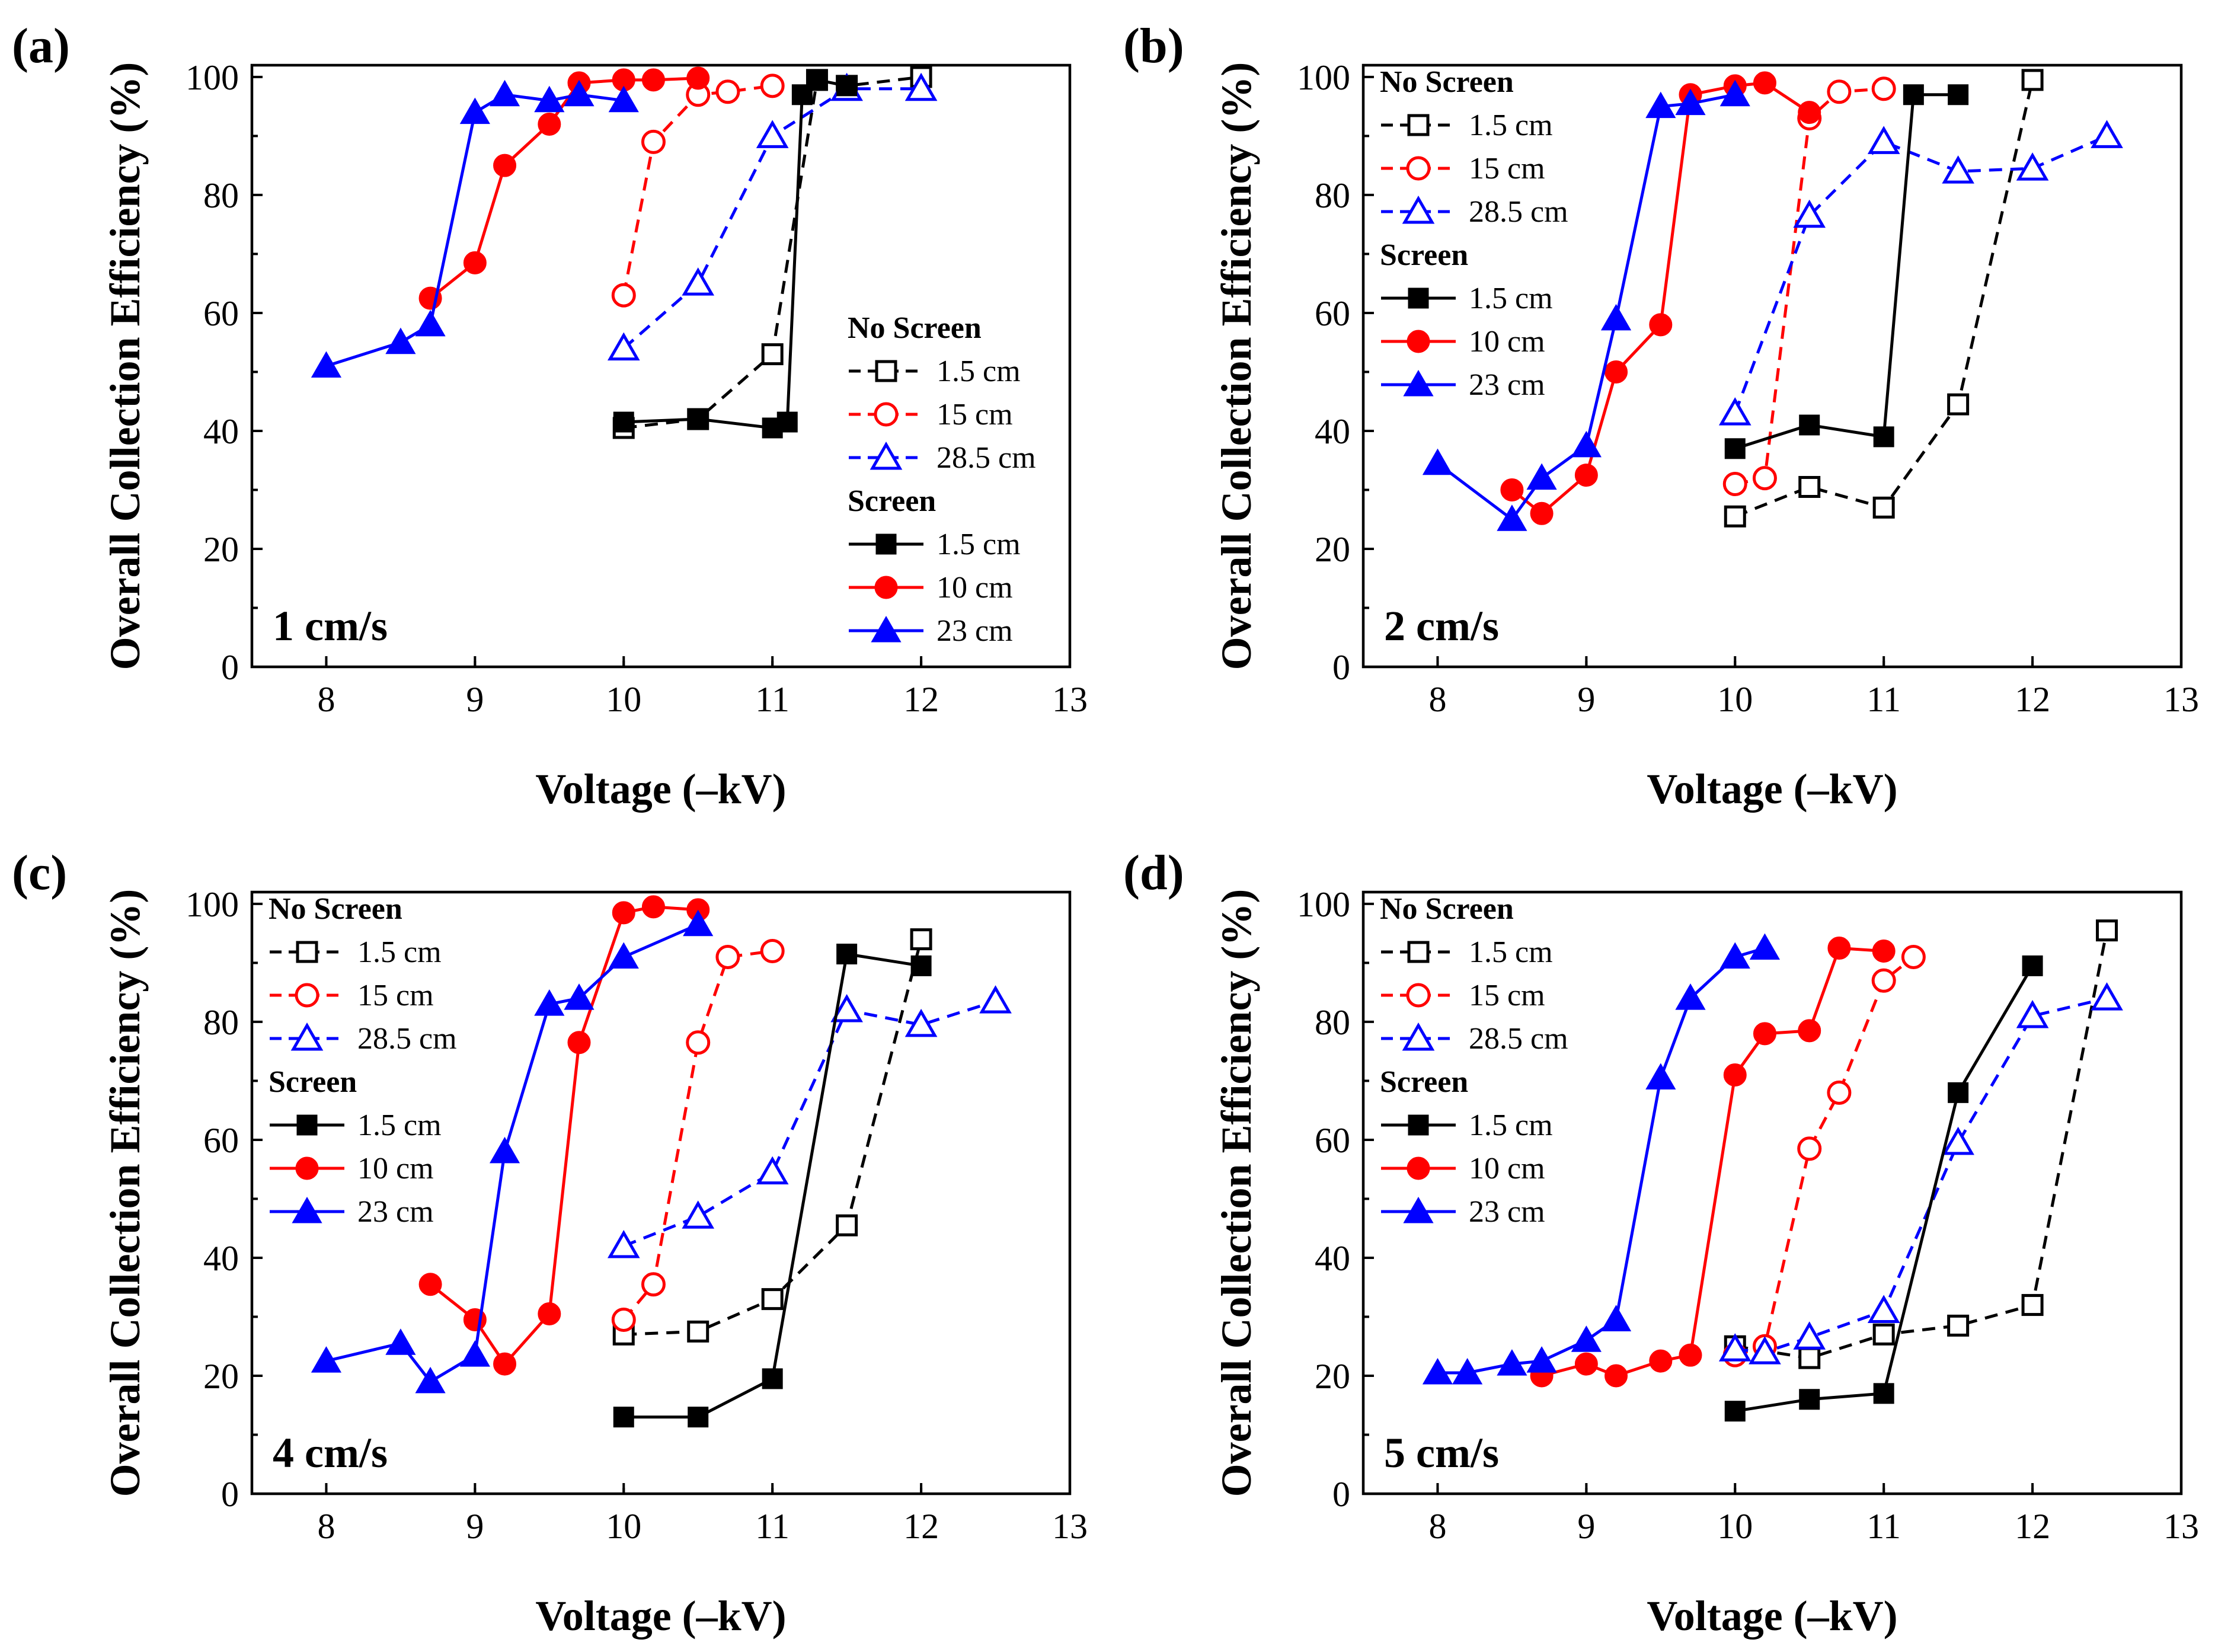 The width and height of the screenshot is (2215, 1652). What do you see at coordinates (512, 1152) in the screenshot?
I see `series-screen-23-cm` at bounding box center [512, 1152].